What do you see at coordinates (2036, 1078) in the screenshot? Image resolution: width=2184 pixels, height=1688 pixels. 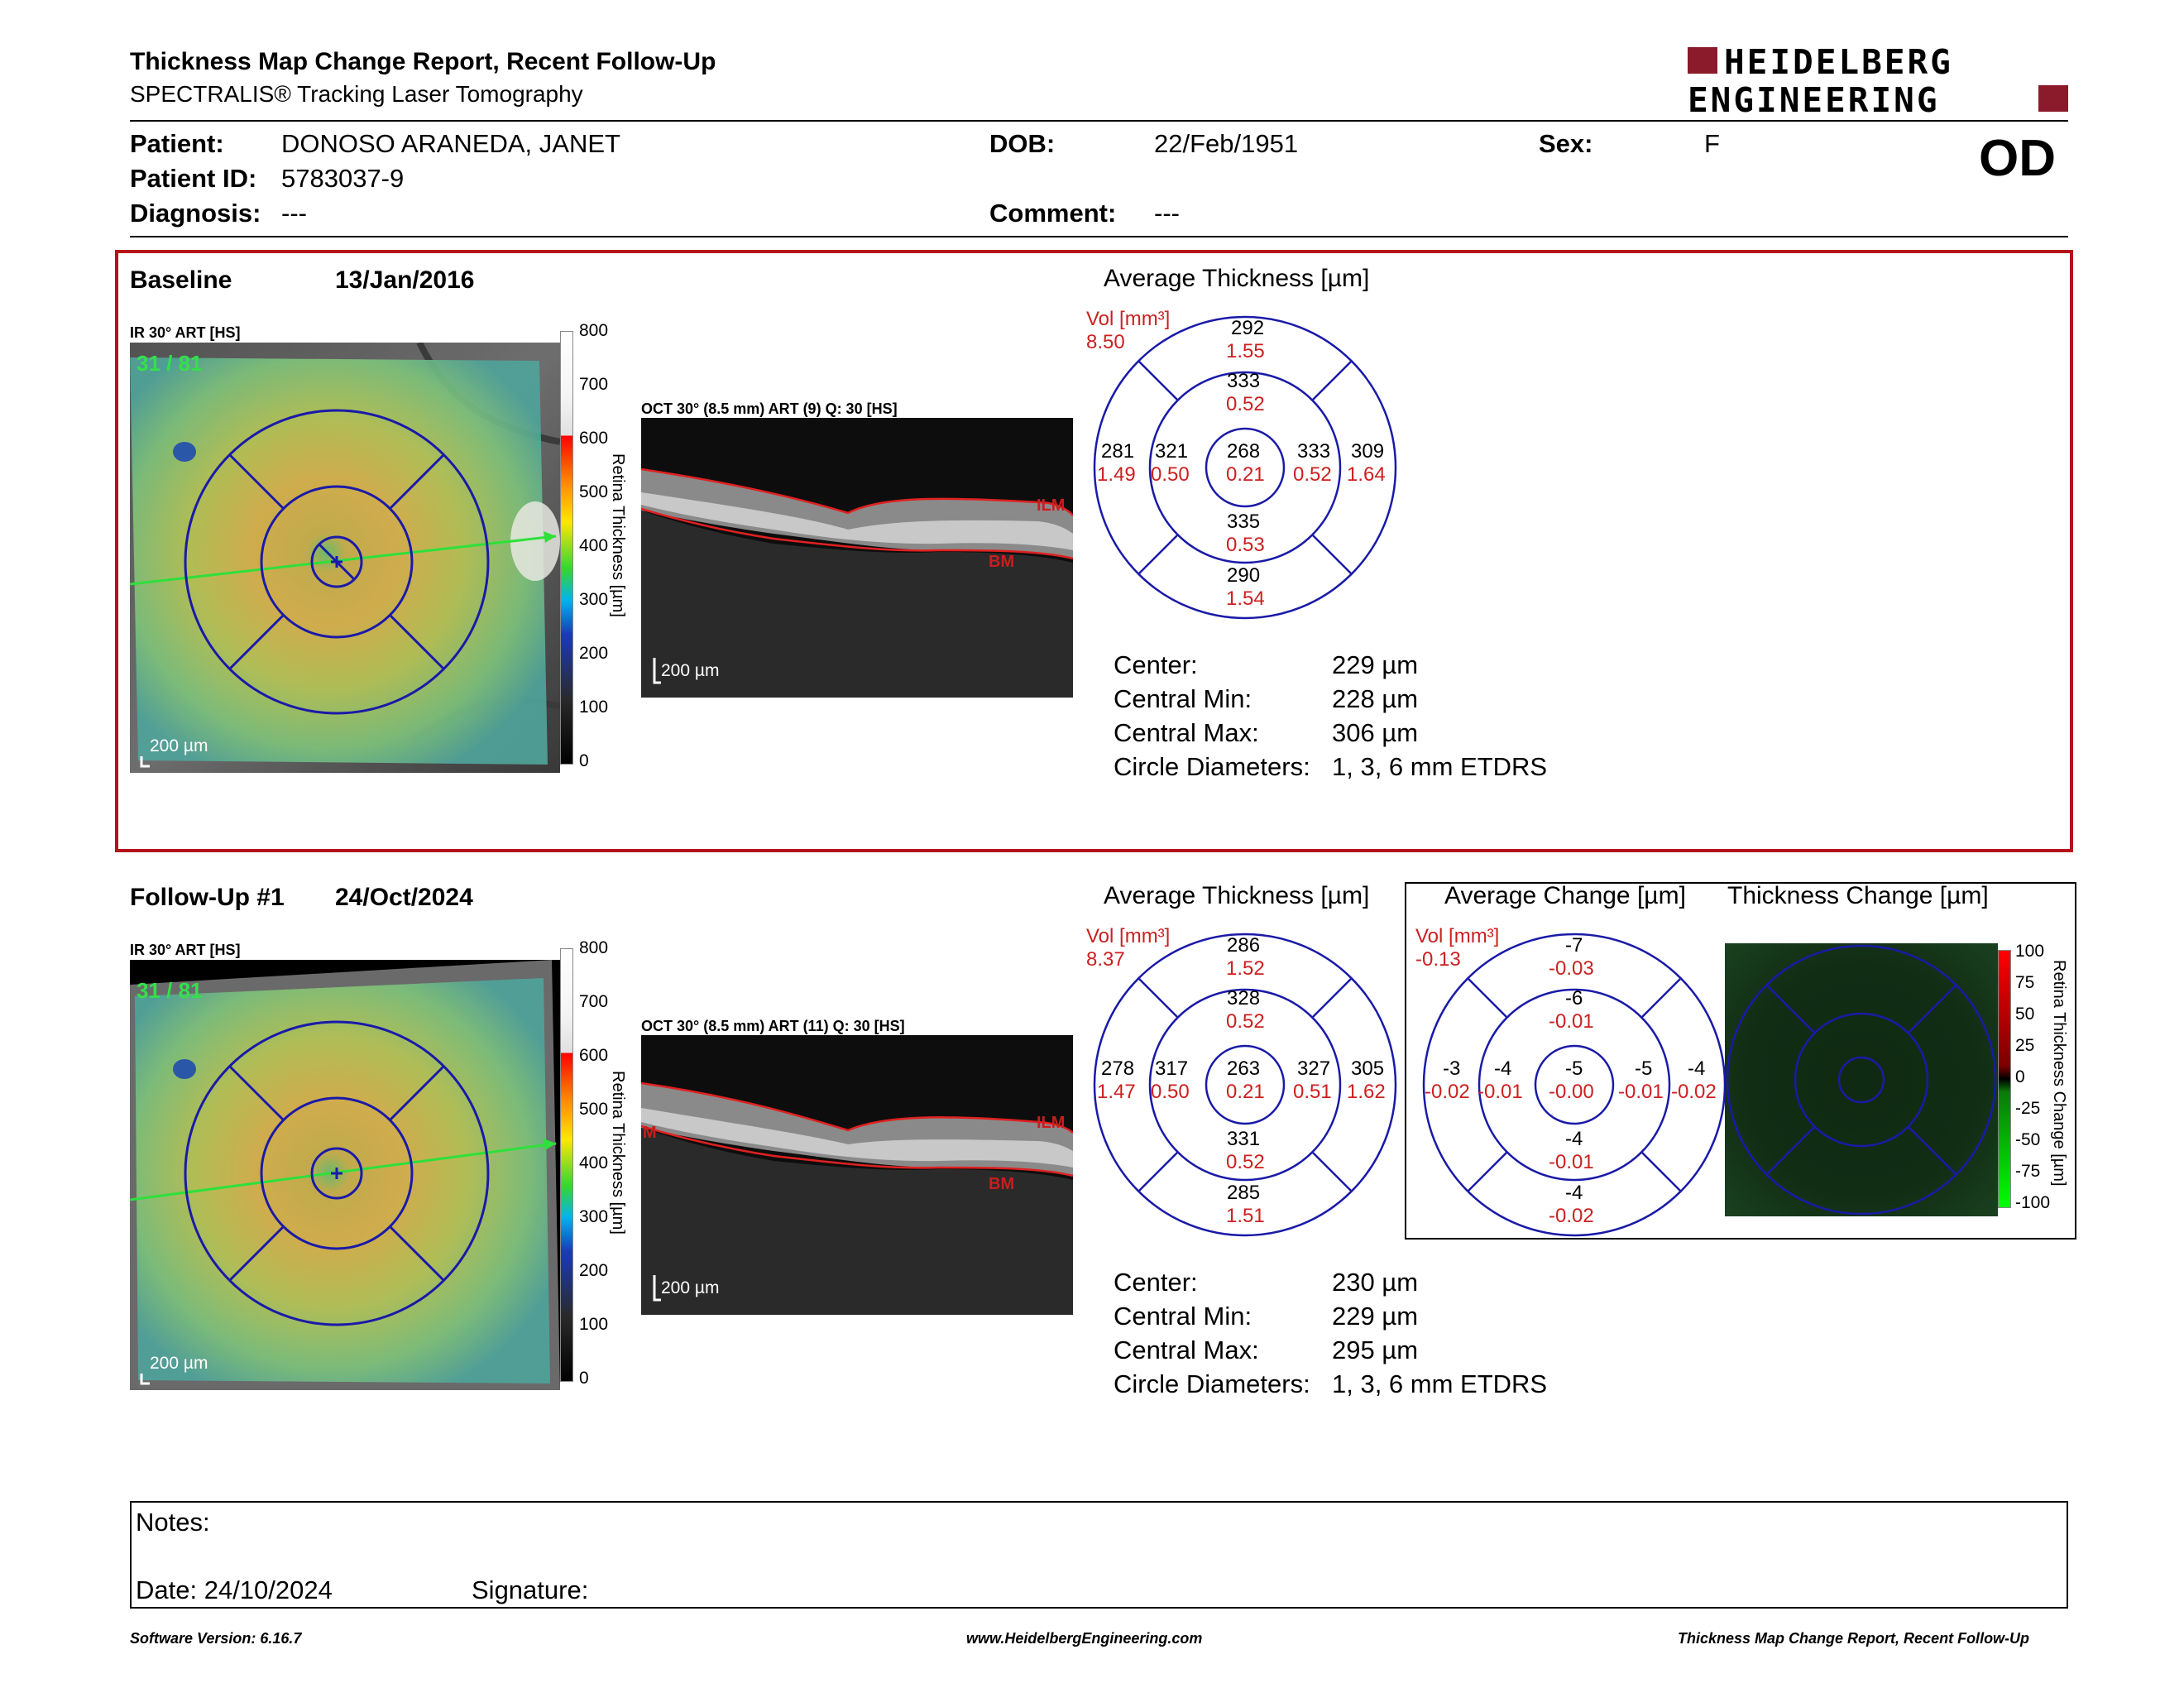 I see `change-colorbar-ticks: 100 75 50 25 0 -25 -50 -75 -100` at bounding box center [2036, 1078].